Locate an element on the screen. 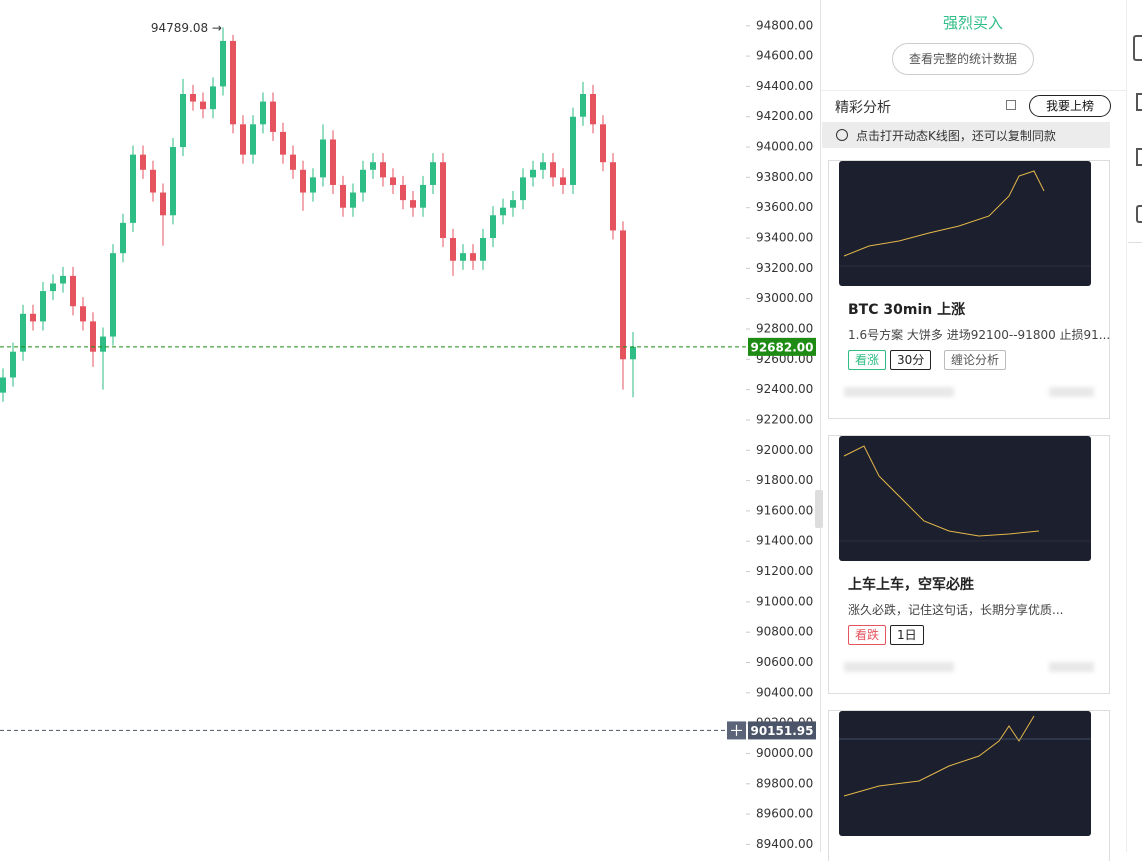  y-tick-label: 92400.00 is located at coordinates (784, 389).